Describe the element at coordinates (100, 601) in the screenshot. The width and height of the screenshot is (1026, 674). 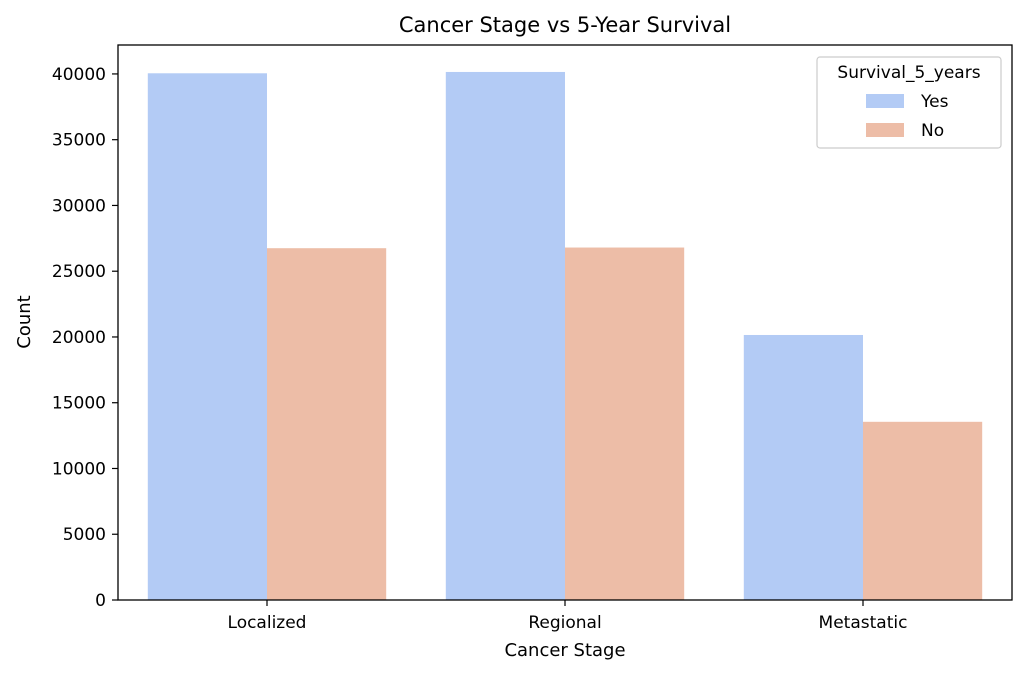
I see `y-tick-label: 0` at that location.